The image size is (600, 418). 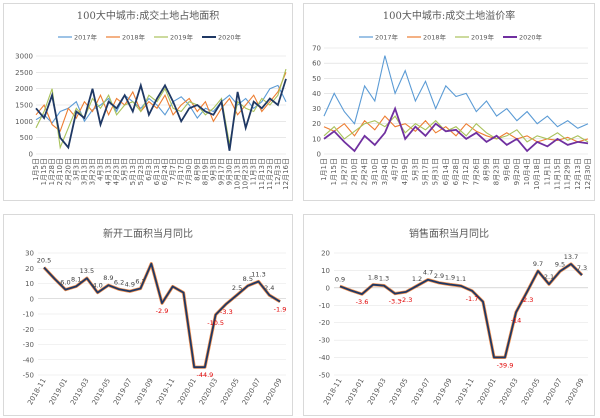 What do you see at coordinates (324, 341) in the screenshot?
I see `y-tick-label: -30` at bounding box center [324, 341].